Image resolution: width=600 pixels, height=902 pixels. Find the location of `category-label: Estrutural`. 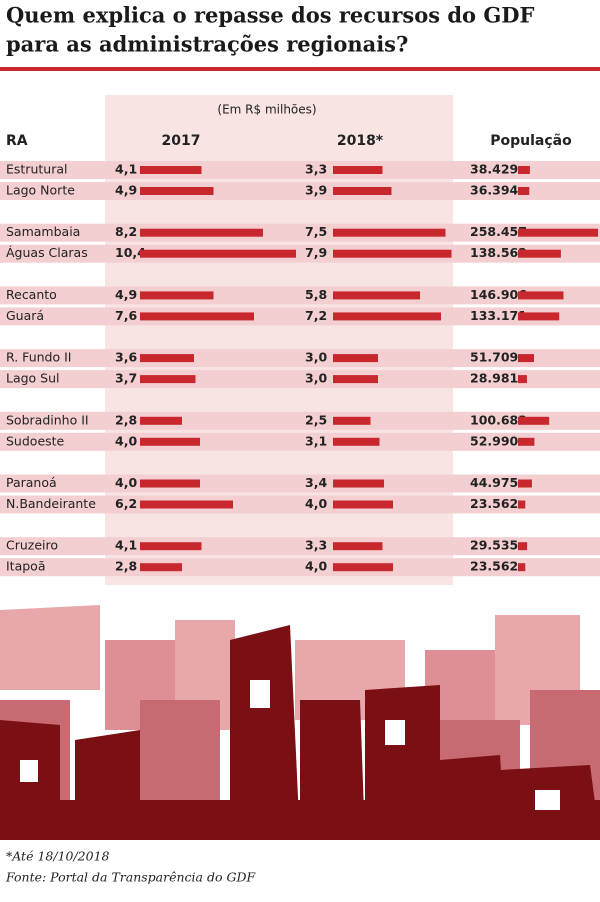

category-label: Estrutural is located at coordinates (36, 169).